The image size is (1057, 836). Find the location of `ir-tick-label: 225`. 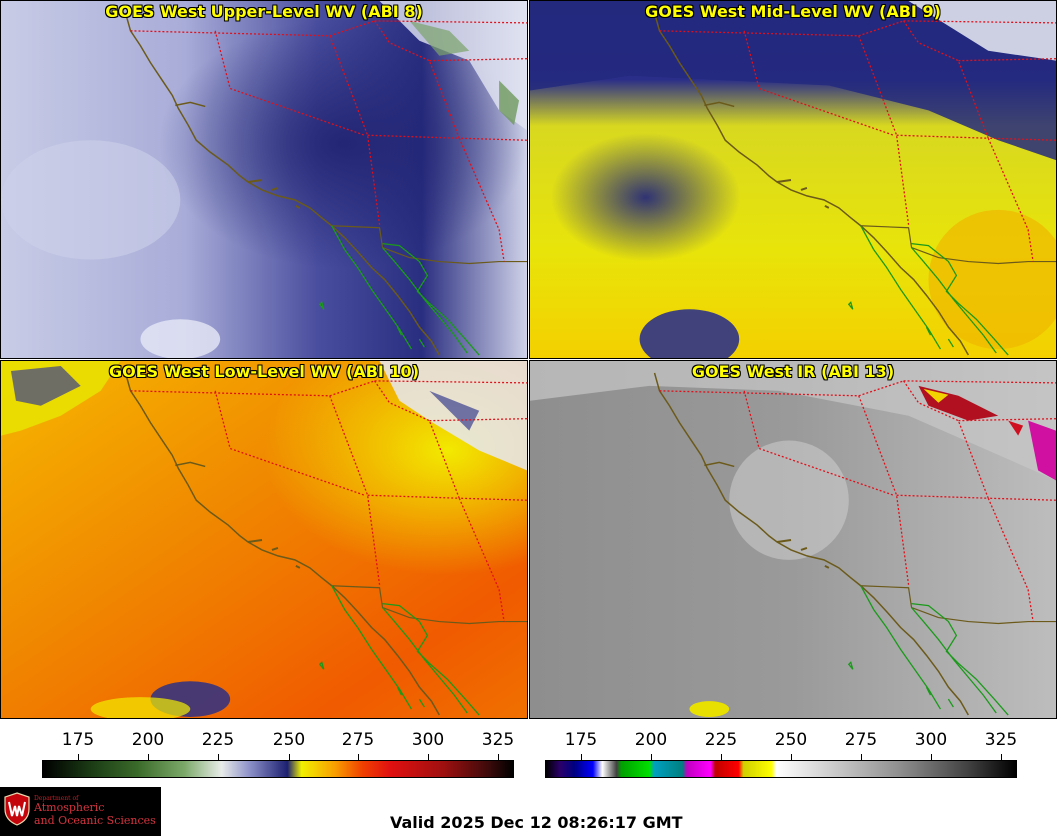

ir-tick-label: 225 is located at coordinates (721, 740).